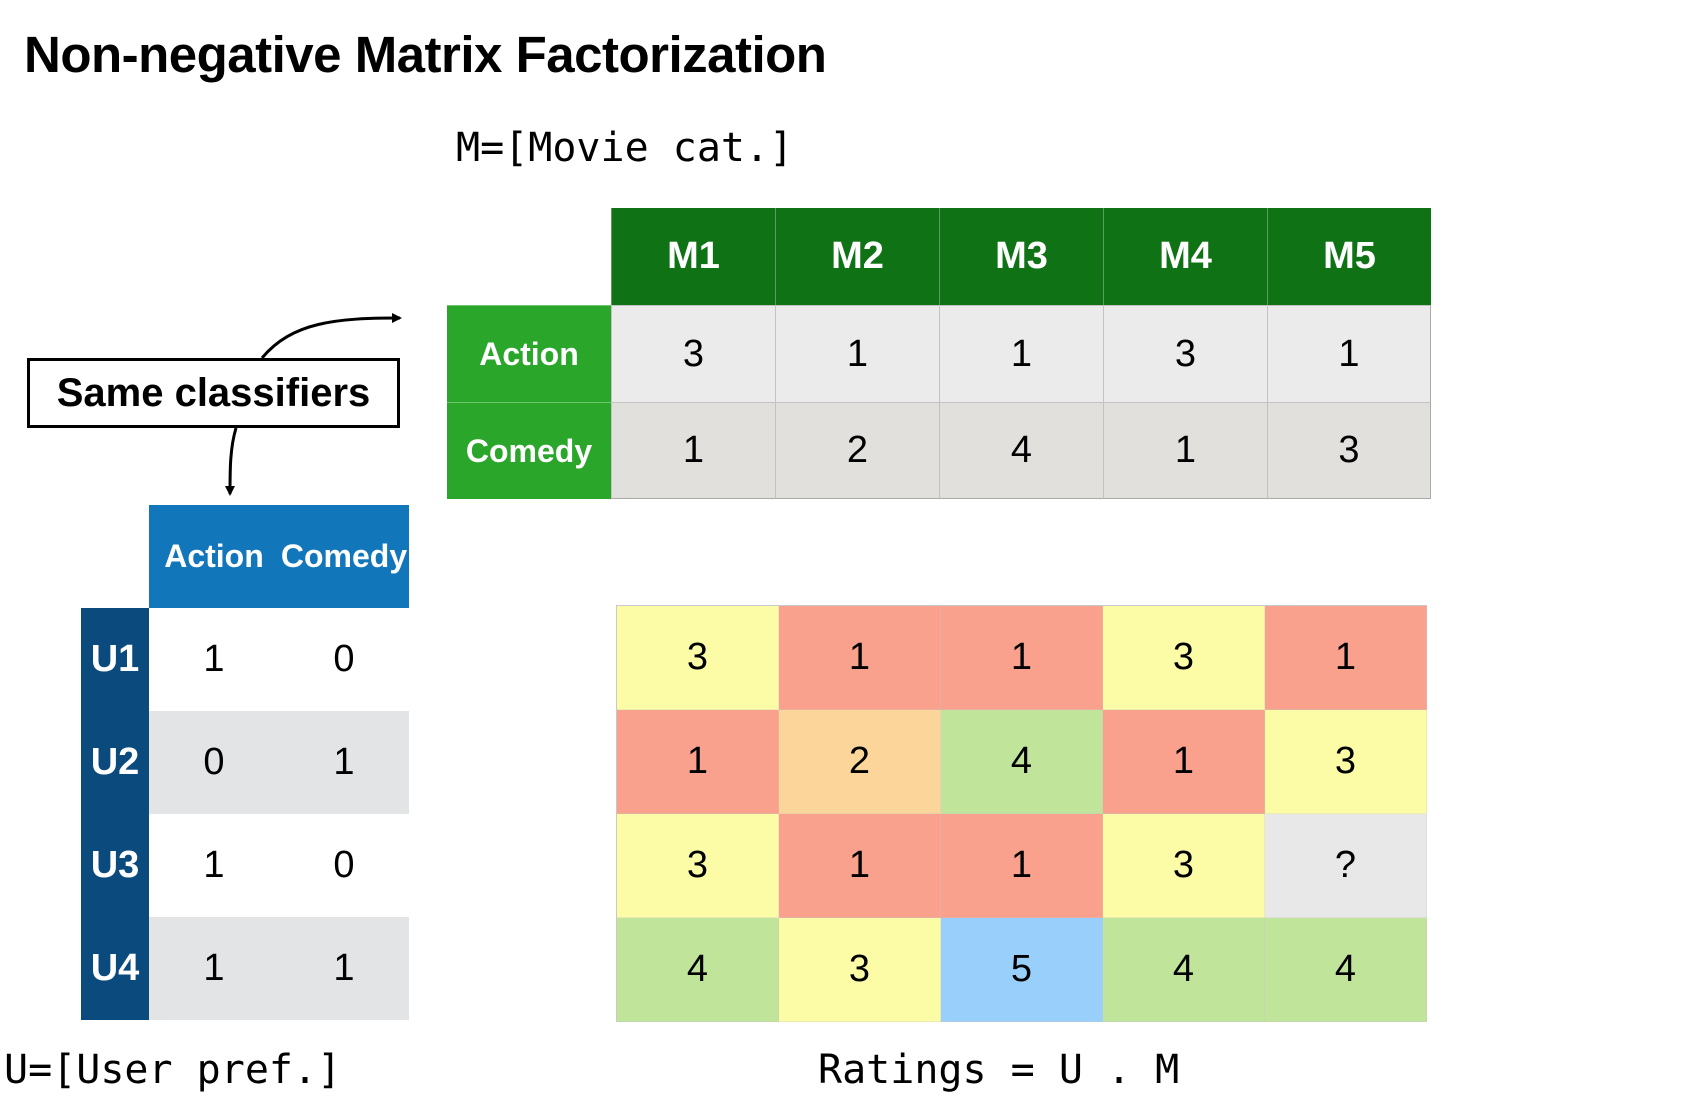 This screenshot has width=1696, height=1118. I want to click on u-row-header: U3, so click(115, 865).